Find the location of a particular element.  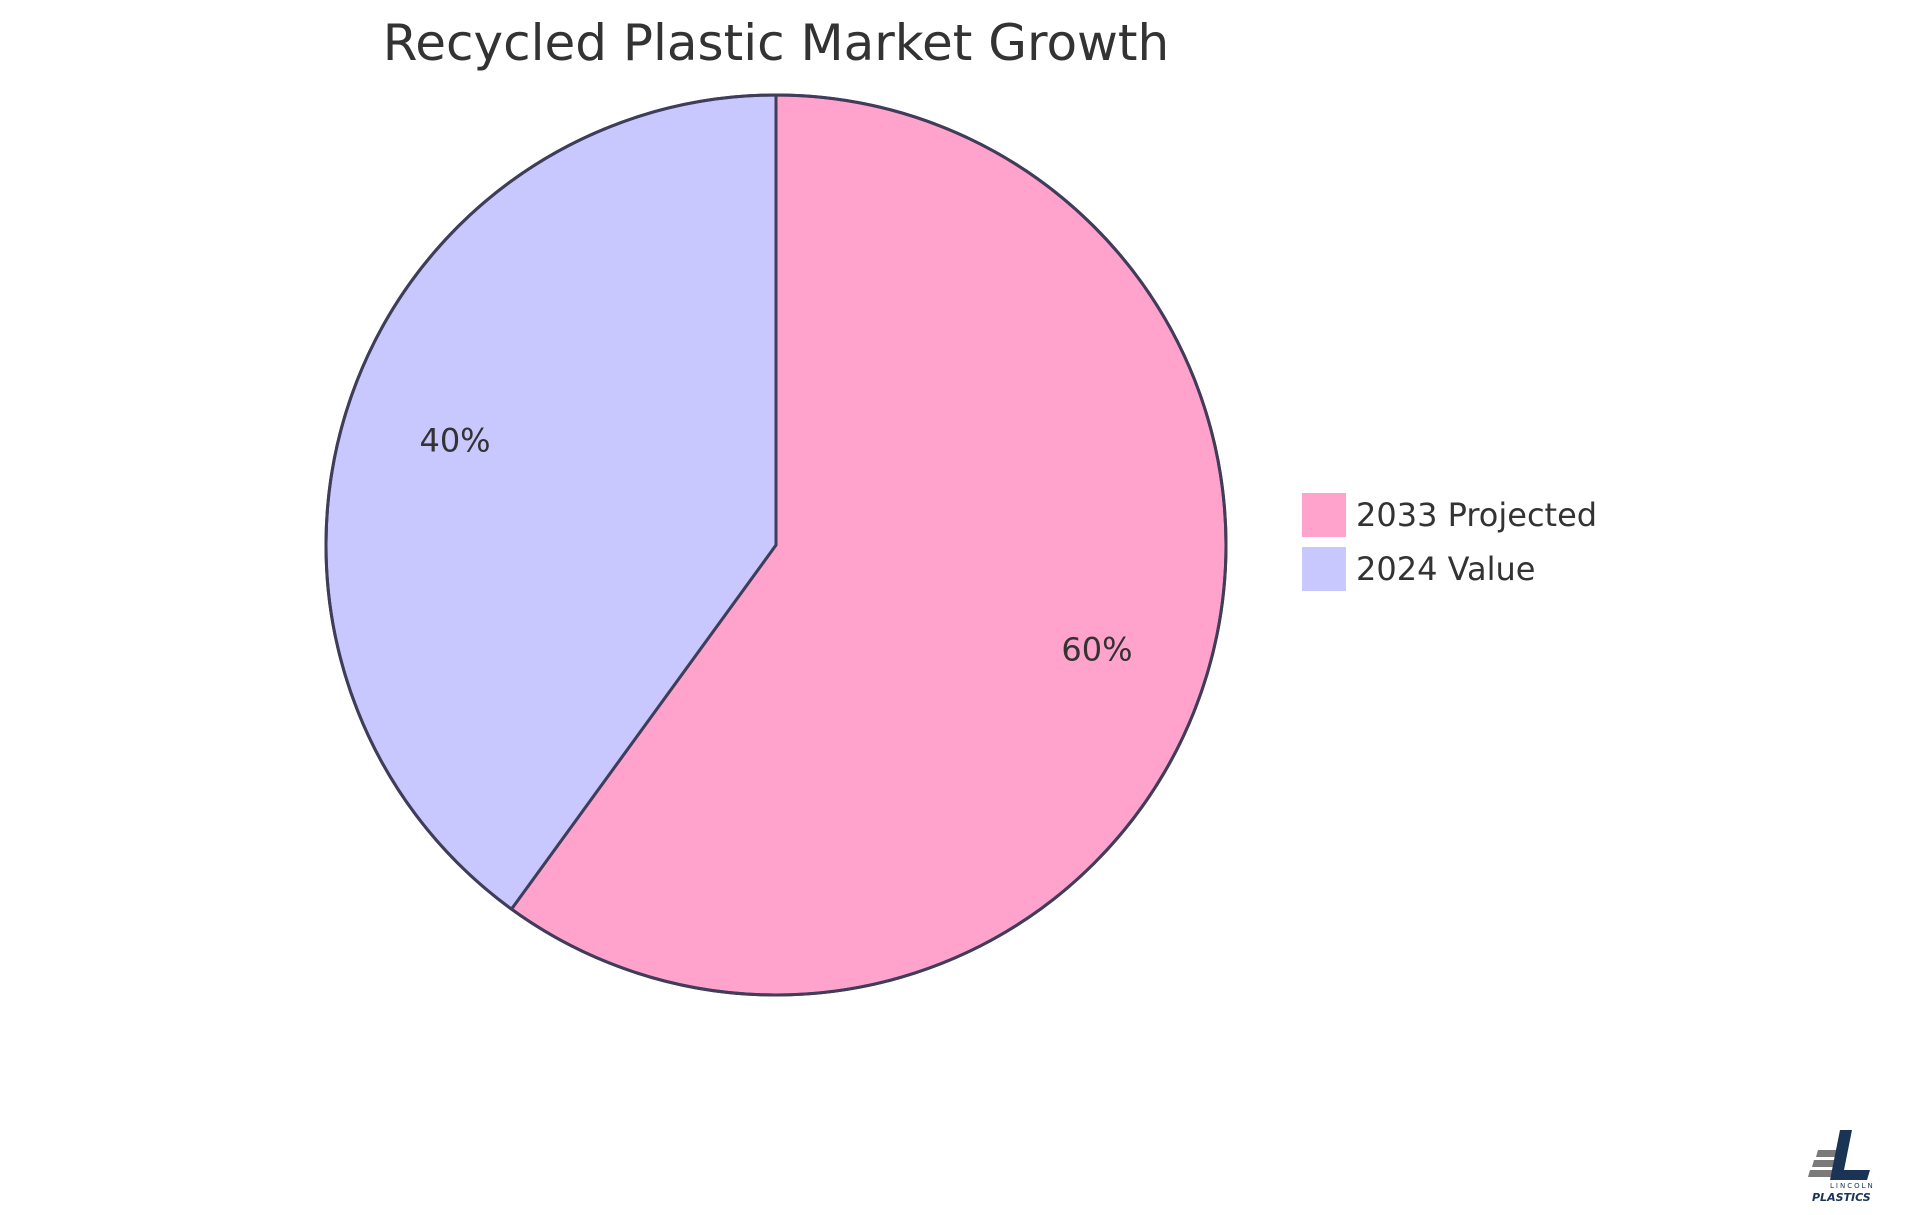

lincoln-plastics-logo: LINCOLN PLASTICS is located at coordinates (1841, 1167).